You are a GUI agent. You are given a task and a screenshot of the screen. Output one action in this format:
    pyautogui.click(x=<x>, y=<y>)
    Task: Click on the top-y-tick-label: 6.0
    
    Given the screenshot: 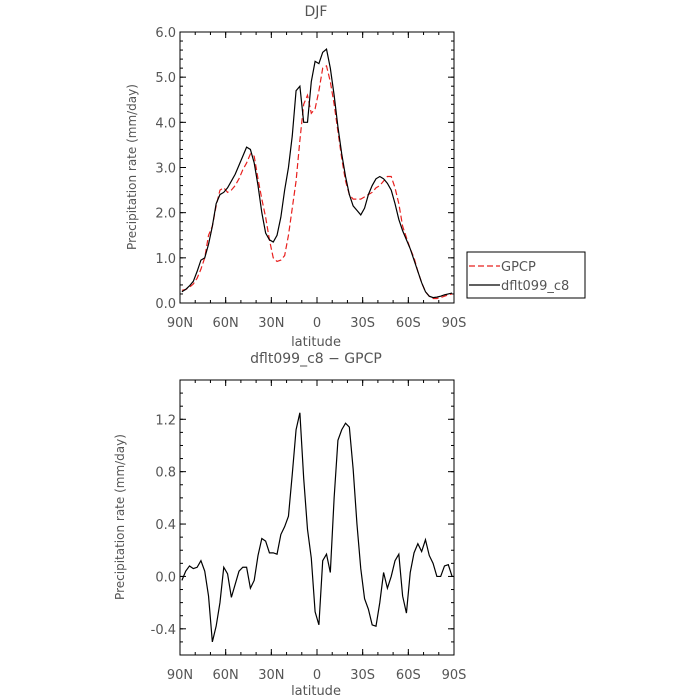 What is the action you would take?
    pyautogui.click(x=165, y=33)
    